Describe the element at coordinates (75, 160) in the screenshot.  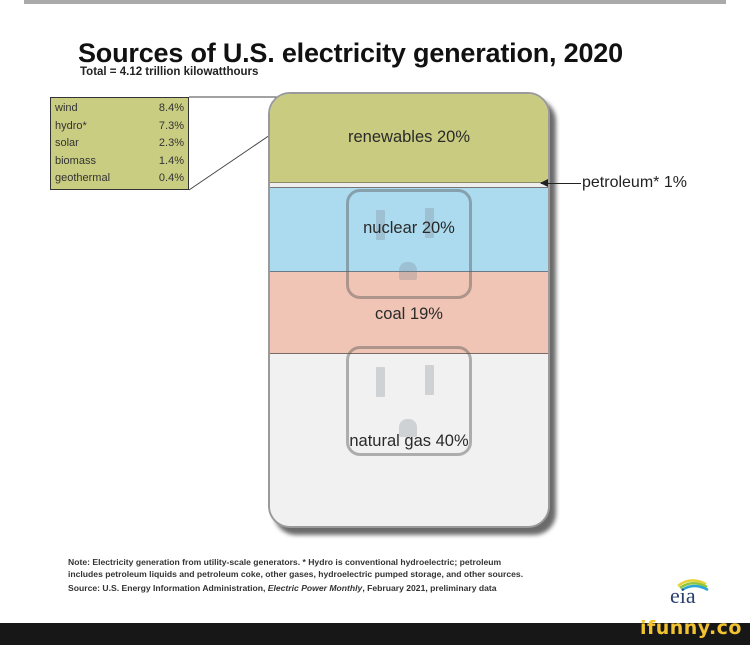
I see `breakdown-label: biomass` at that location.